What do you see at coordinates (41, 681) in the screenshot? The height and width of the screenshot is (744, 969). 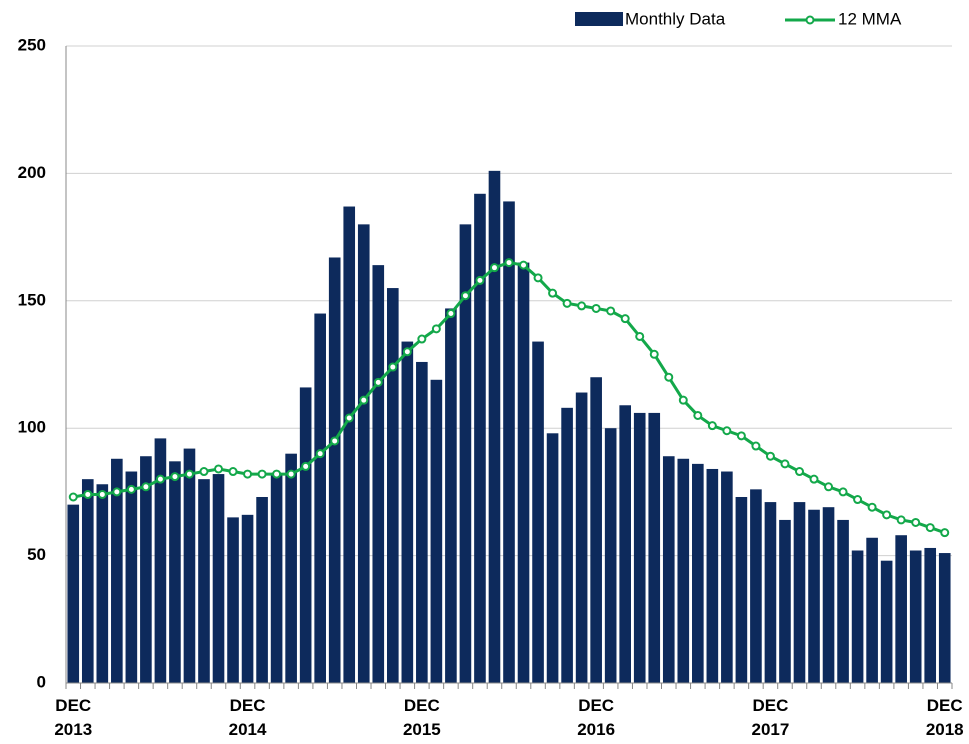 I see `y-tick-label: 0` at bounding box center [41, 681].